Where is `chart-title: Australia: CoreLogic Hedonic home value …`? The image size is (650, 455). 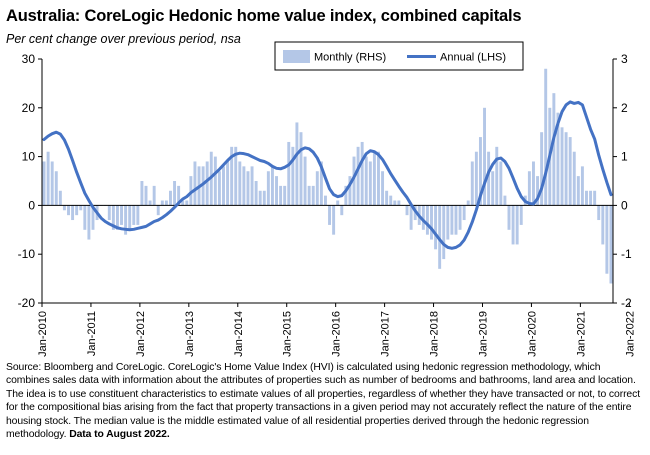 chart-title: Australia: CoreLogic Hedonic home value … is located at coordinates (264, 16).